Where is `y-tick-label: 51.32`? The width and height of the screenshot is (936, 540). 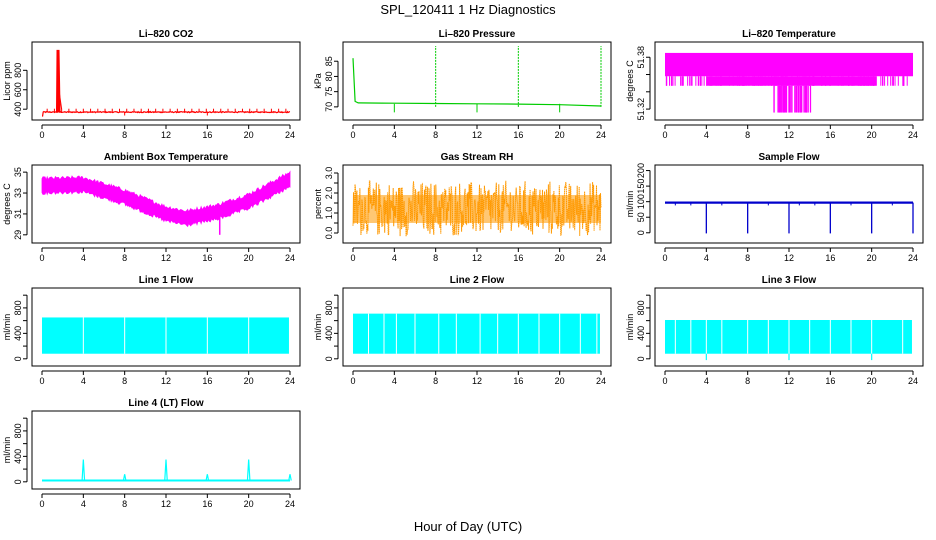 y-tick-label: 51.32 is located at coordinates (641, 109).